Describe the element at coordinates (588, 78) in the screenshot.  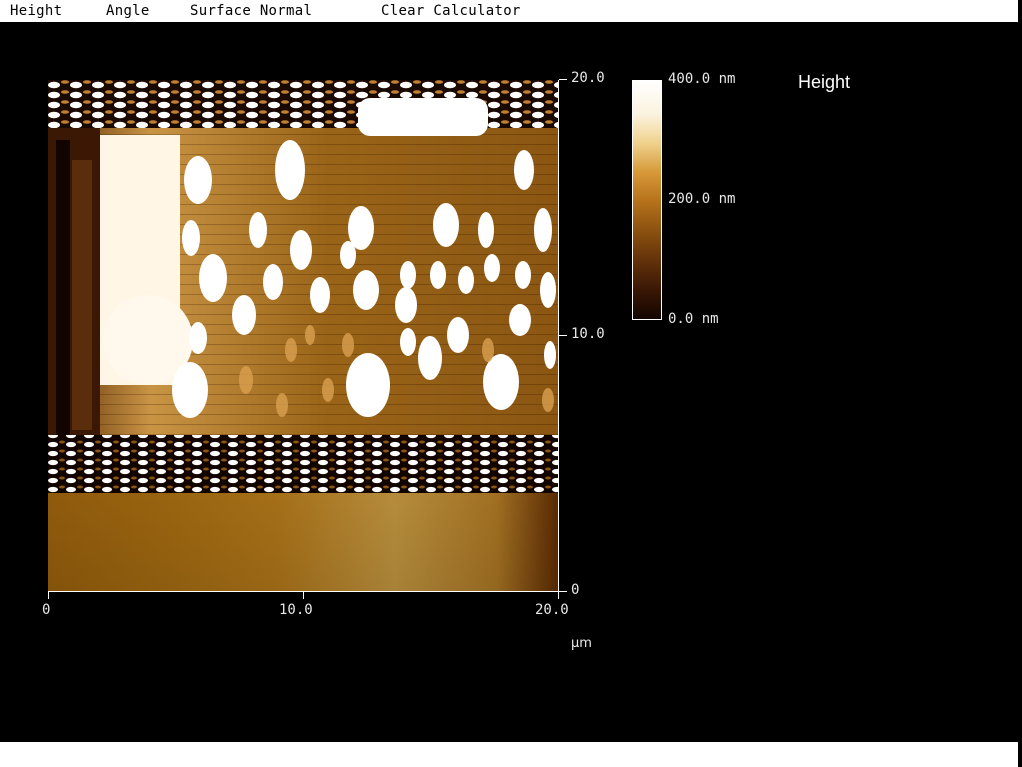
I see `y-tick-label: 20.0` at that location.